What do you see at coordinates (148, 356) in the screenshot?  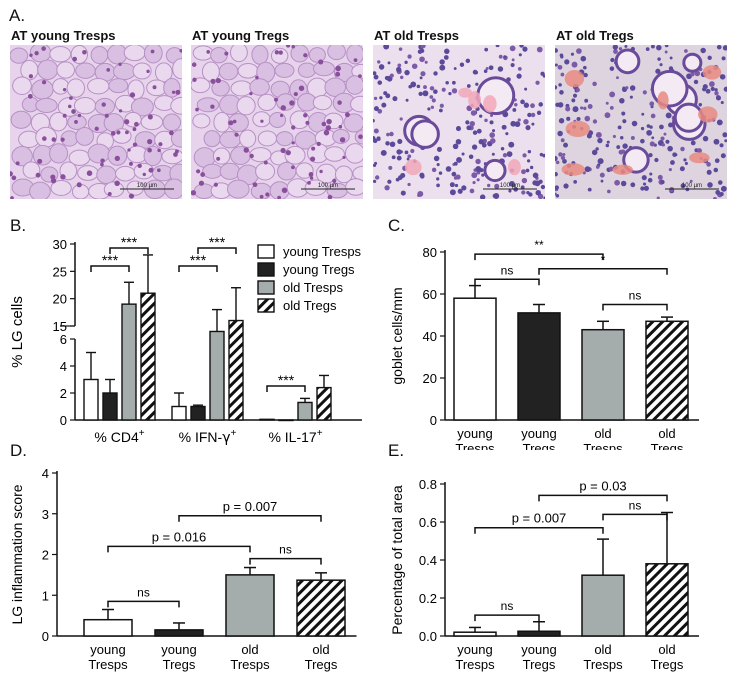 I see `panel-b-bar-hatched` at bounding box center [148, 356].